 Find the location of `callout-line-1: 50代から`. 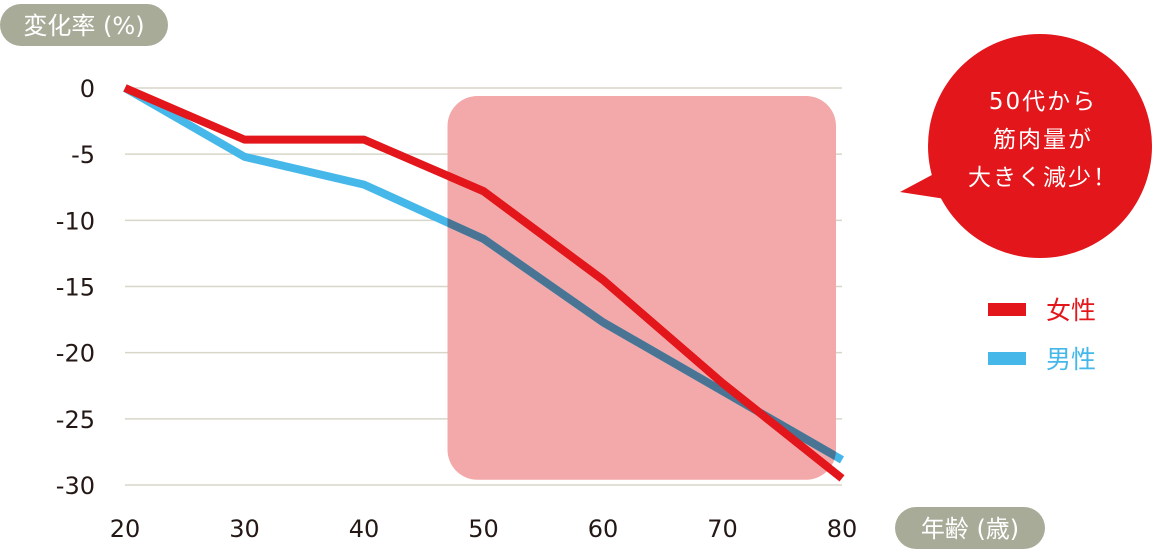

callout-line-1: 50代から is located at coordinates (1043, 102).